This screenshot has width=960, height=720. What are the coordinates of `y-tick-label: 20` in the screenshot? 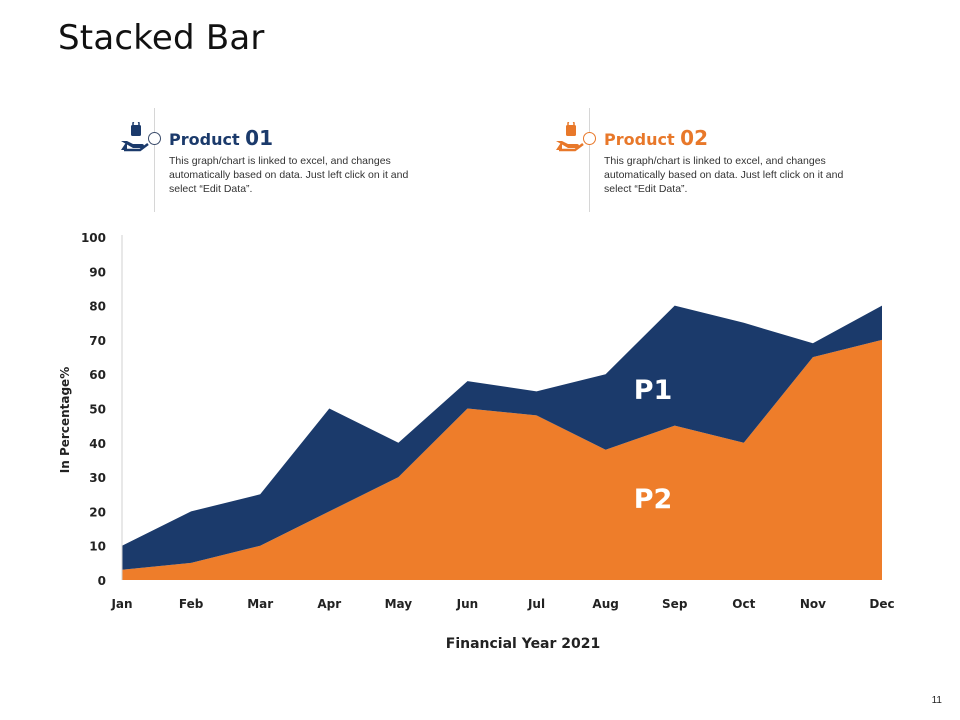 It's located at (97, 512).